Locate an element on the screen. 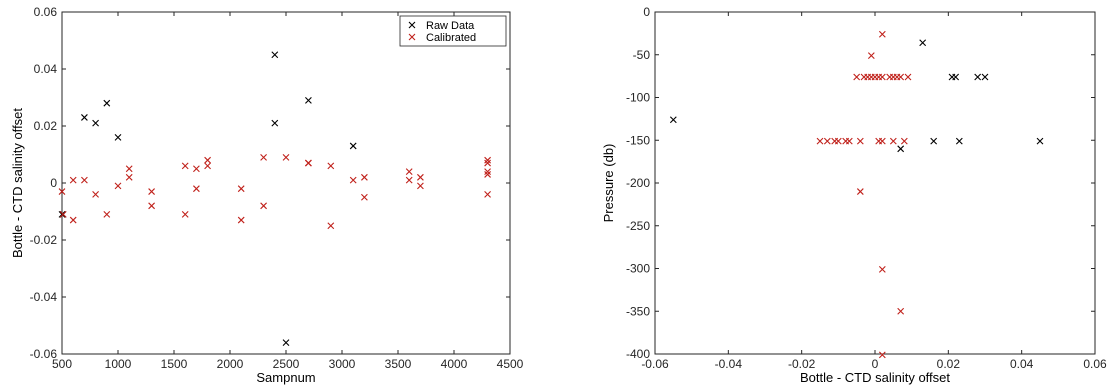 This screenshot has width=1115, height=391. x-tick-label: 0 is located at coordinates (875, 364).